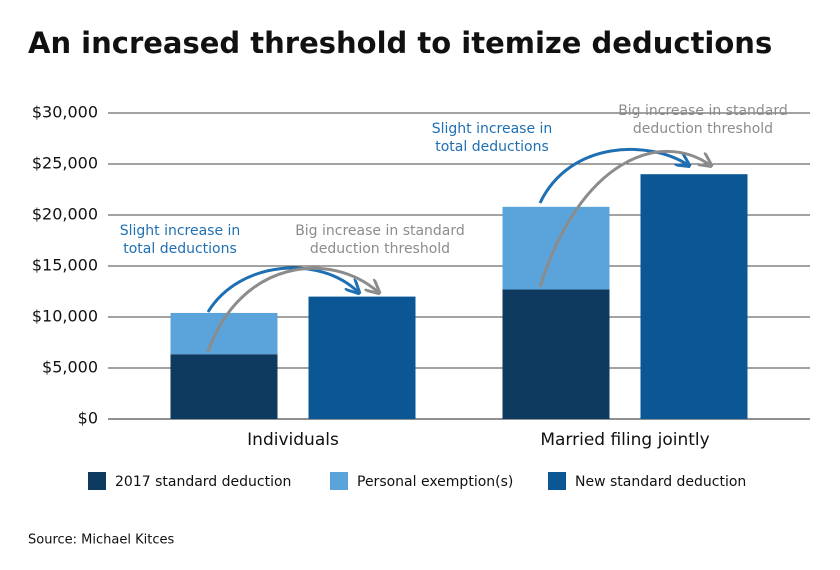 The image size is (840, 570). Describe the element at coordinates (203, 482) in the screenshot. I see `legend-label: 2017 standard deduction` at that location.